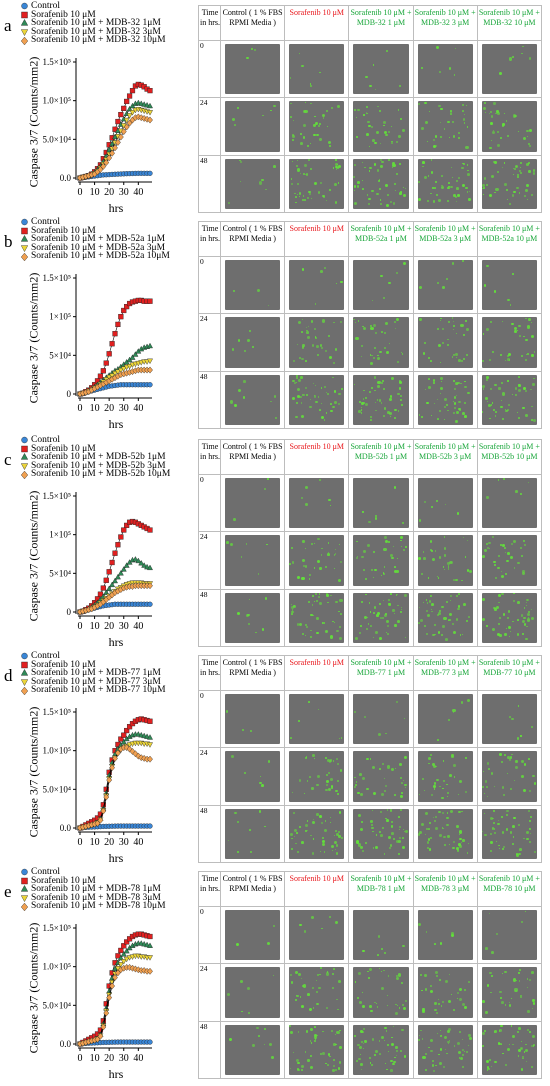 This screenshot has height=1086, width=550. I want to click on legend-label: Sorafenib 10 μM + MDB-32 1μM, so click(96, 23).